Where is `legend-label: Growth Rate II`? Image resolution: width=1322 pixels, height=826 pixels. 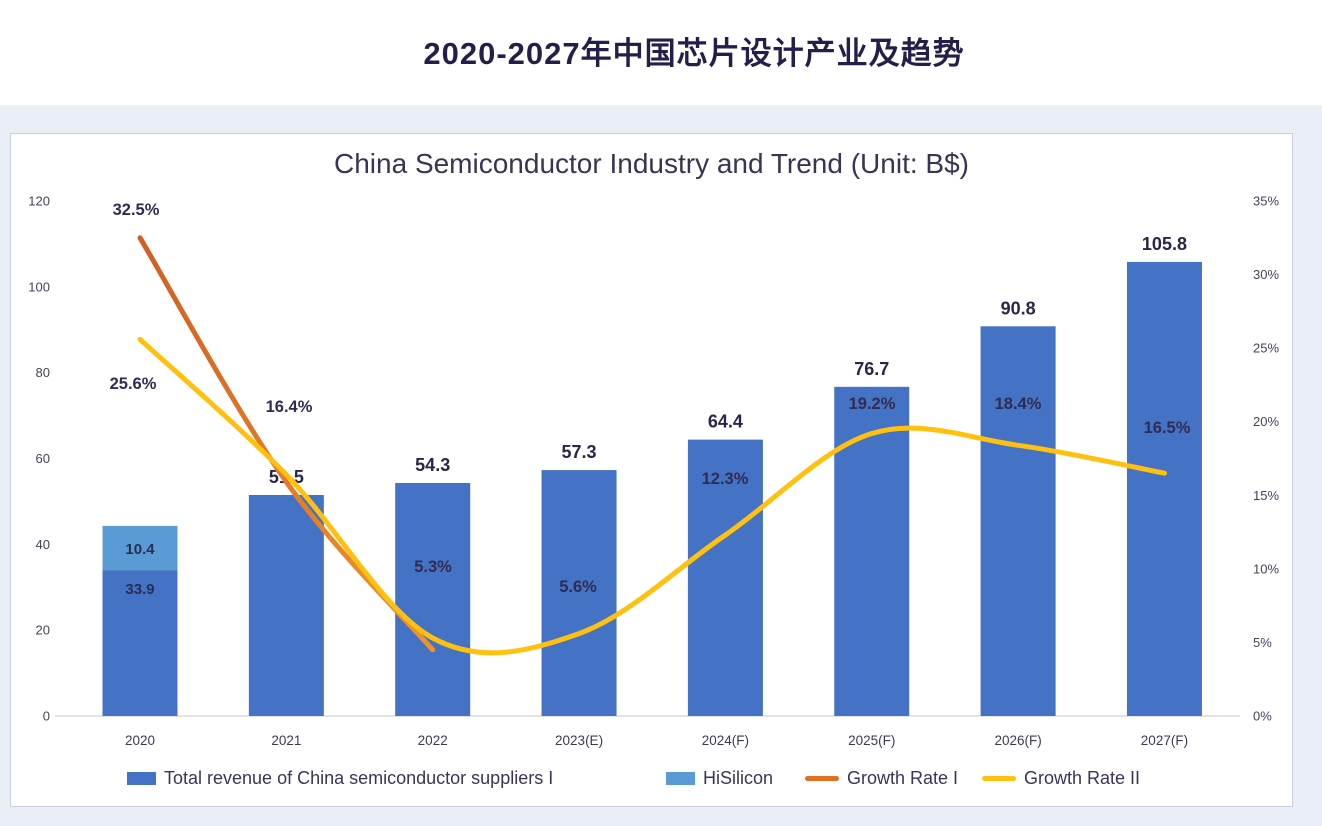
legend-label: Growth Rate II is located at coordinates (1082, 778).